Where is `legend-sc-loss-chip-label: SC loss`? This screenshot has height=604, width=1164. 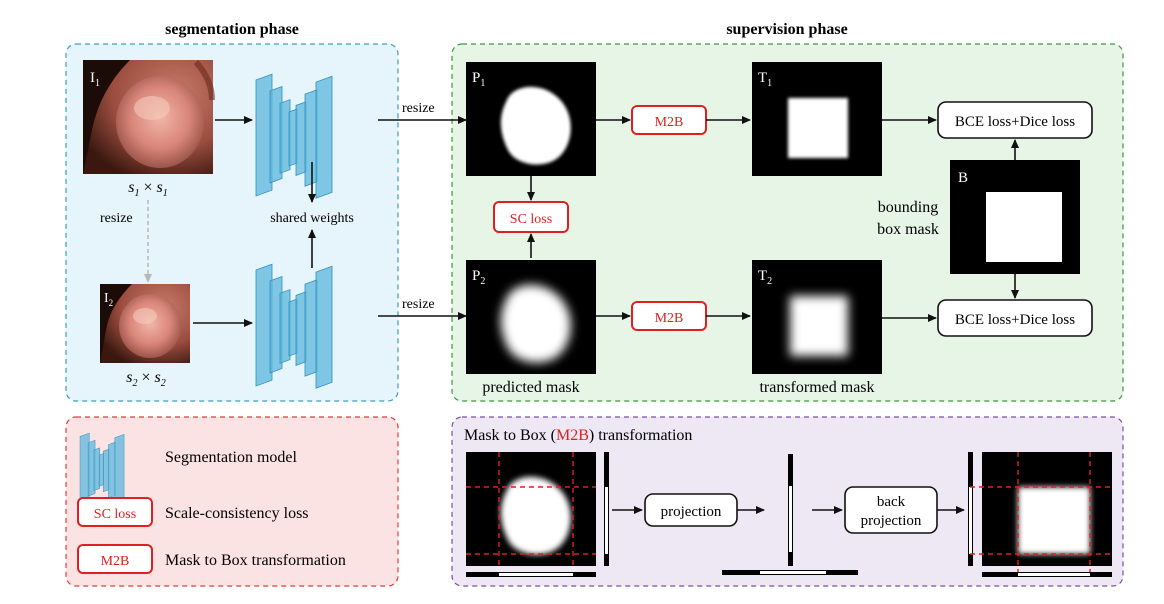 legend-sc-loss-chip-label: SC loss is located at coordinates (115, 514).